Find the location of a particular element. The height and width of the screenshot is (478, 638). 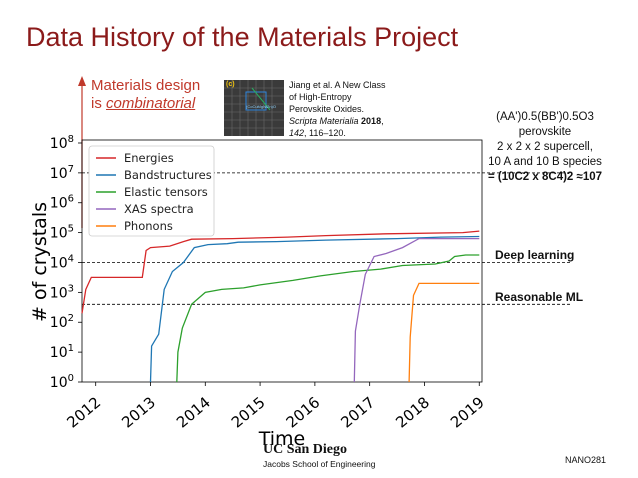

x-axis-ticks: 2012 2013 2014 2015 2016 2017 2018 2019 is located at coordinates (275, 407).